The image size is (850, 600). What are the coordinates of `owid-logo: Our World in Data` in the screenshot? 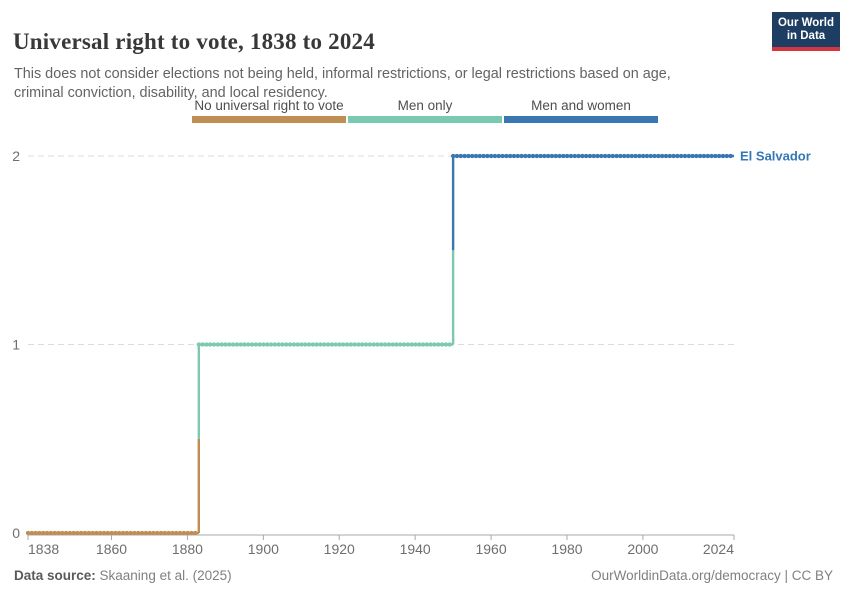 It's located at (806, 31).